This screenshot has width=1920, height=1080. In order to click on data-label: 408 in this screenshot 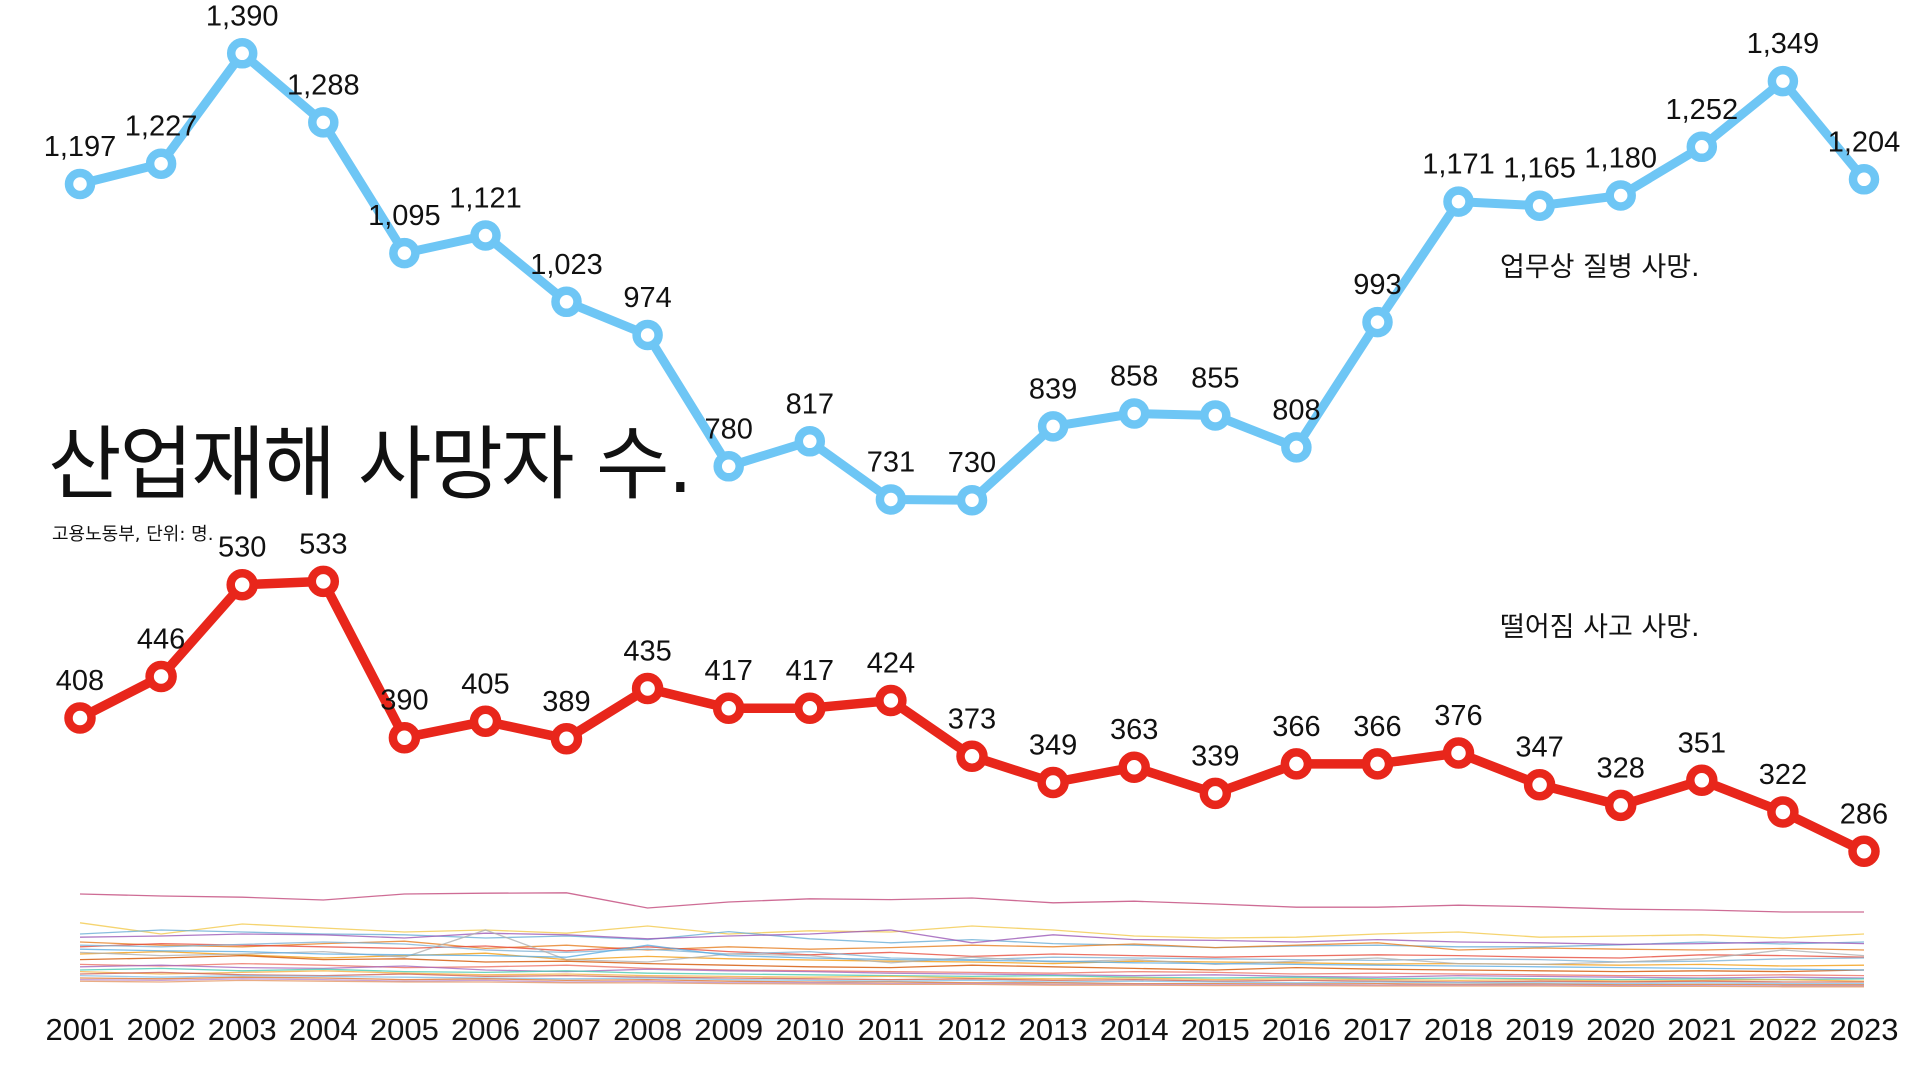, I will do `click(80, 681)`.